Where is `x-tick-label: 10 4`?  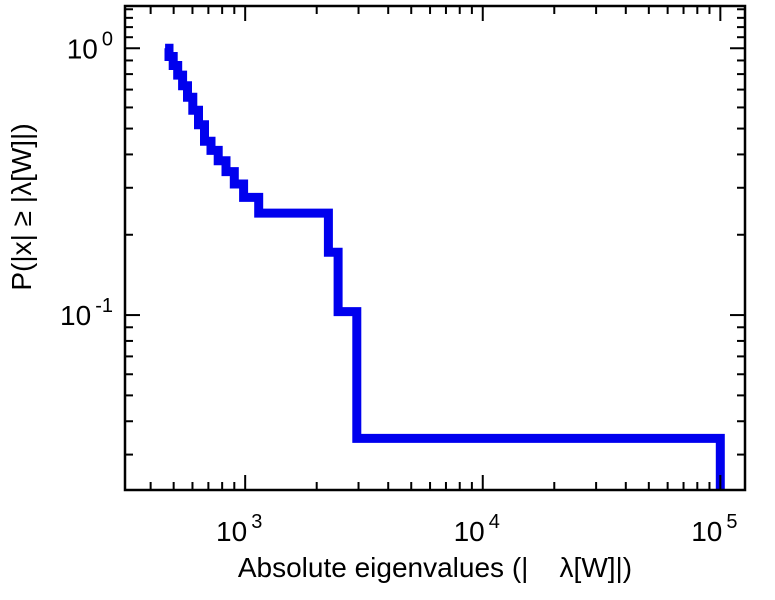 x-tick-label: 10 4 is located at coordinates (477, 529).